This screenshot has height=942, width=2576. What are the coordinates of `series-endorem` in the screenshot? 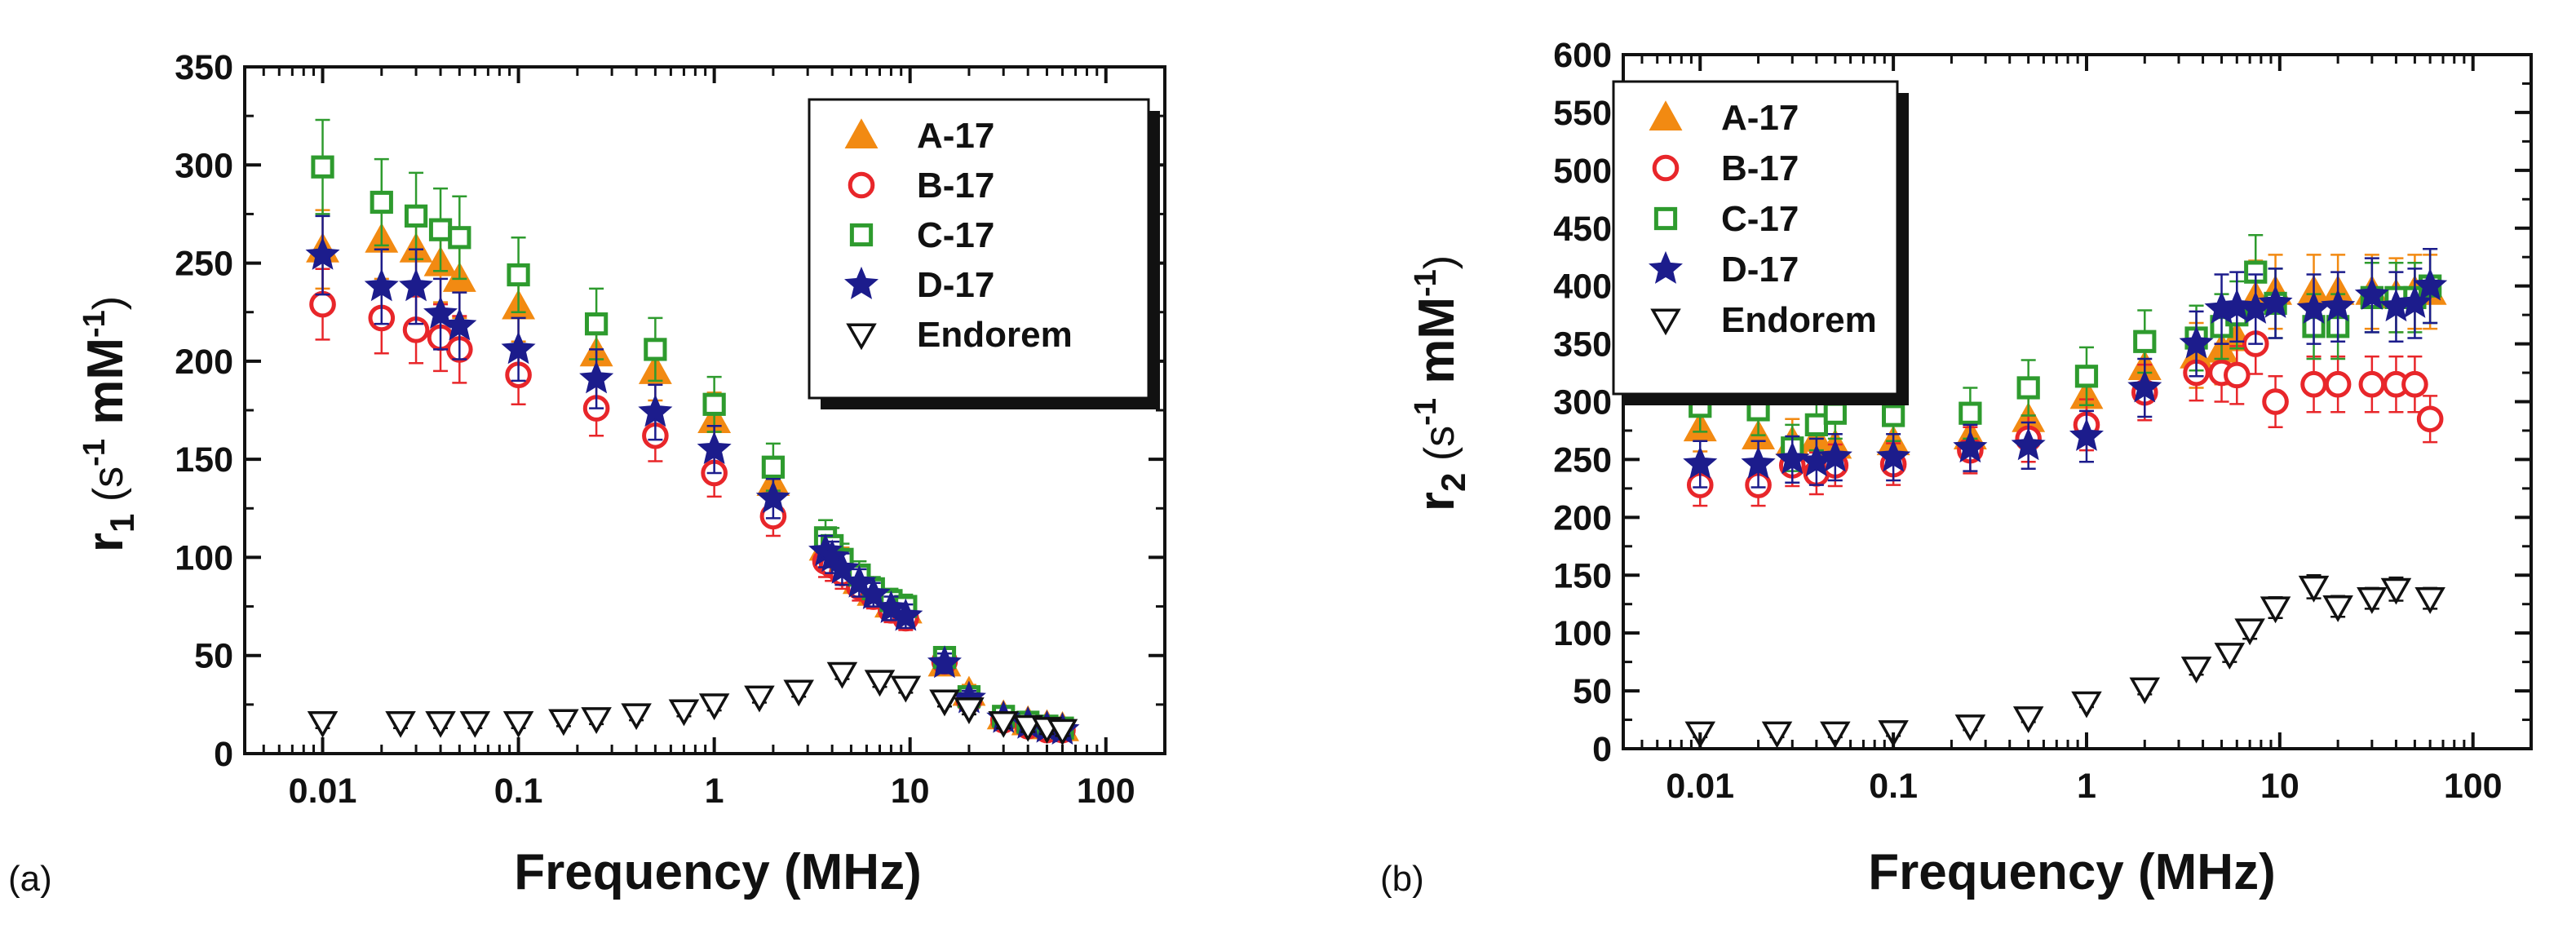 It's located at (2064, 662).